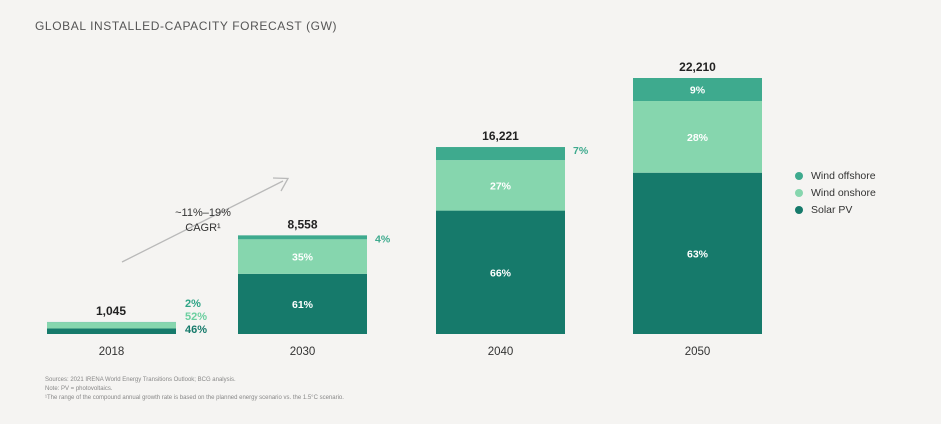 This screenshot has width=941, height=424. I want to click on bar-segment-solar-pv-2018, so click(111, 331).